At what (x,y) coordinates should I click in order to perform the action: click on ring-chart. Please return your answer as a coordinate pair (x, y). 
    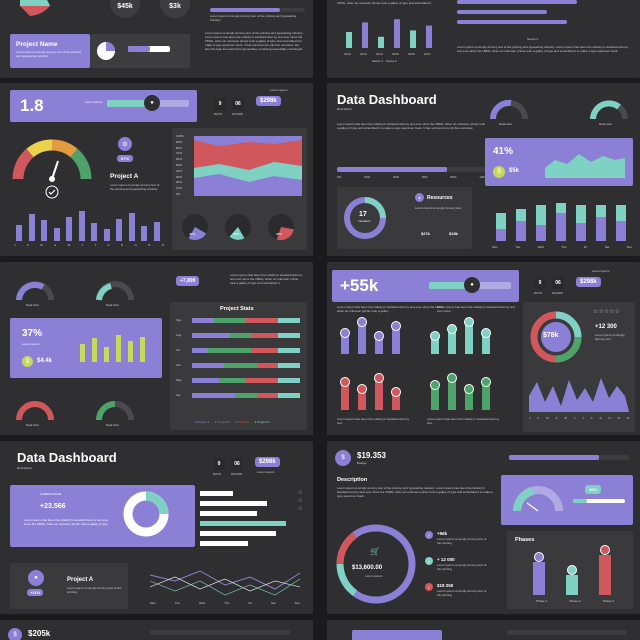
    Looking at the image, I should click on (556, 337).